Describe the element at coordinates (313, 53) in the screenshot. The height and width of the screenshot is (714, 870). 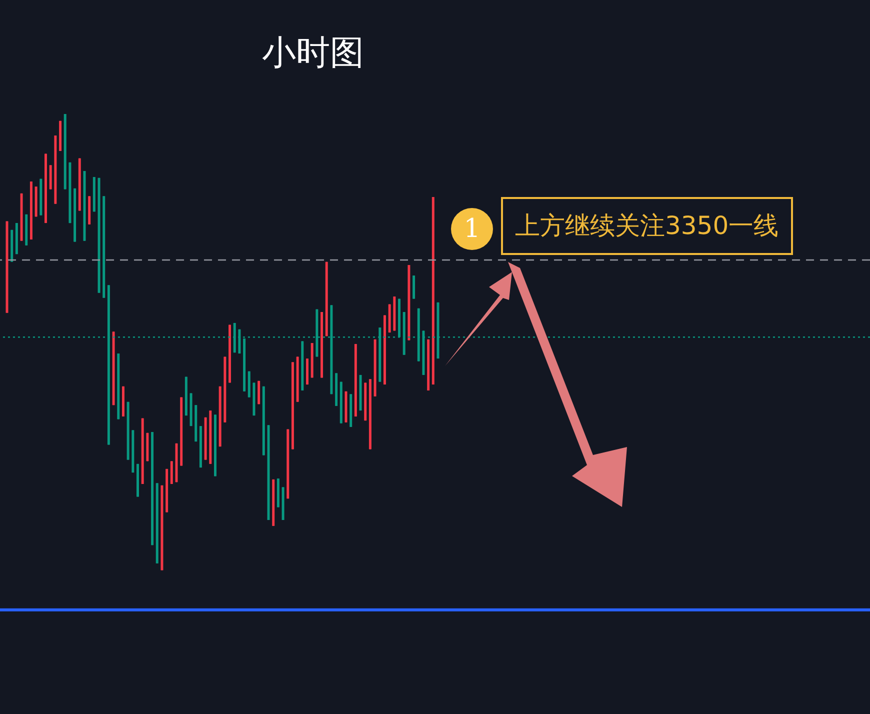
I see `chart-title: 小时图` at that location.